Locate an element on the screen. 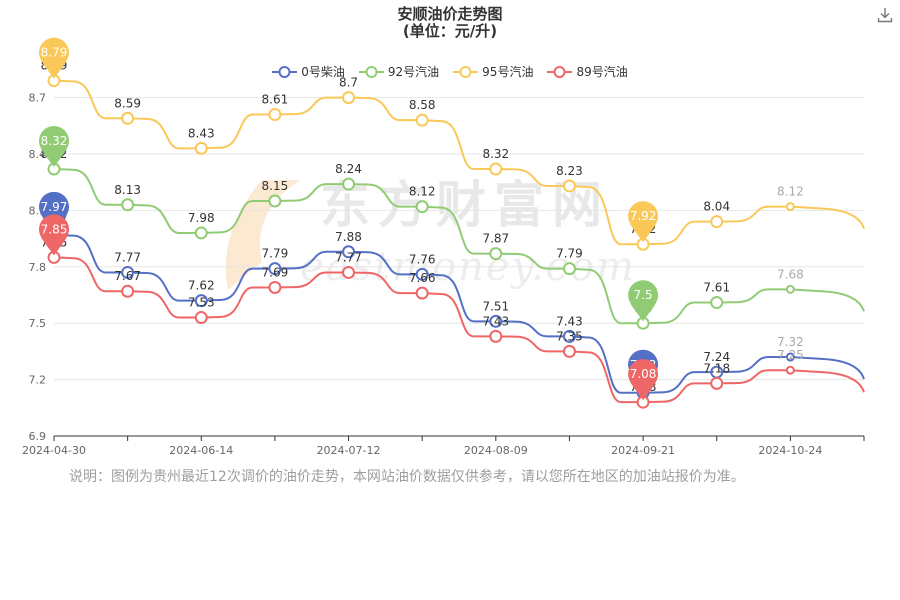 The width and height of the screenshot is (900, 600). data-label: 8.13 is located at coordinates (127, 190).